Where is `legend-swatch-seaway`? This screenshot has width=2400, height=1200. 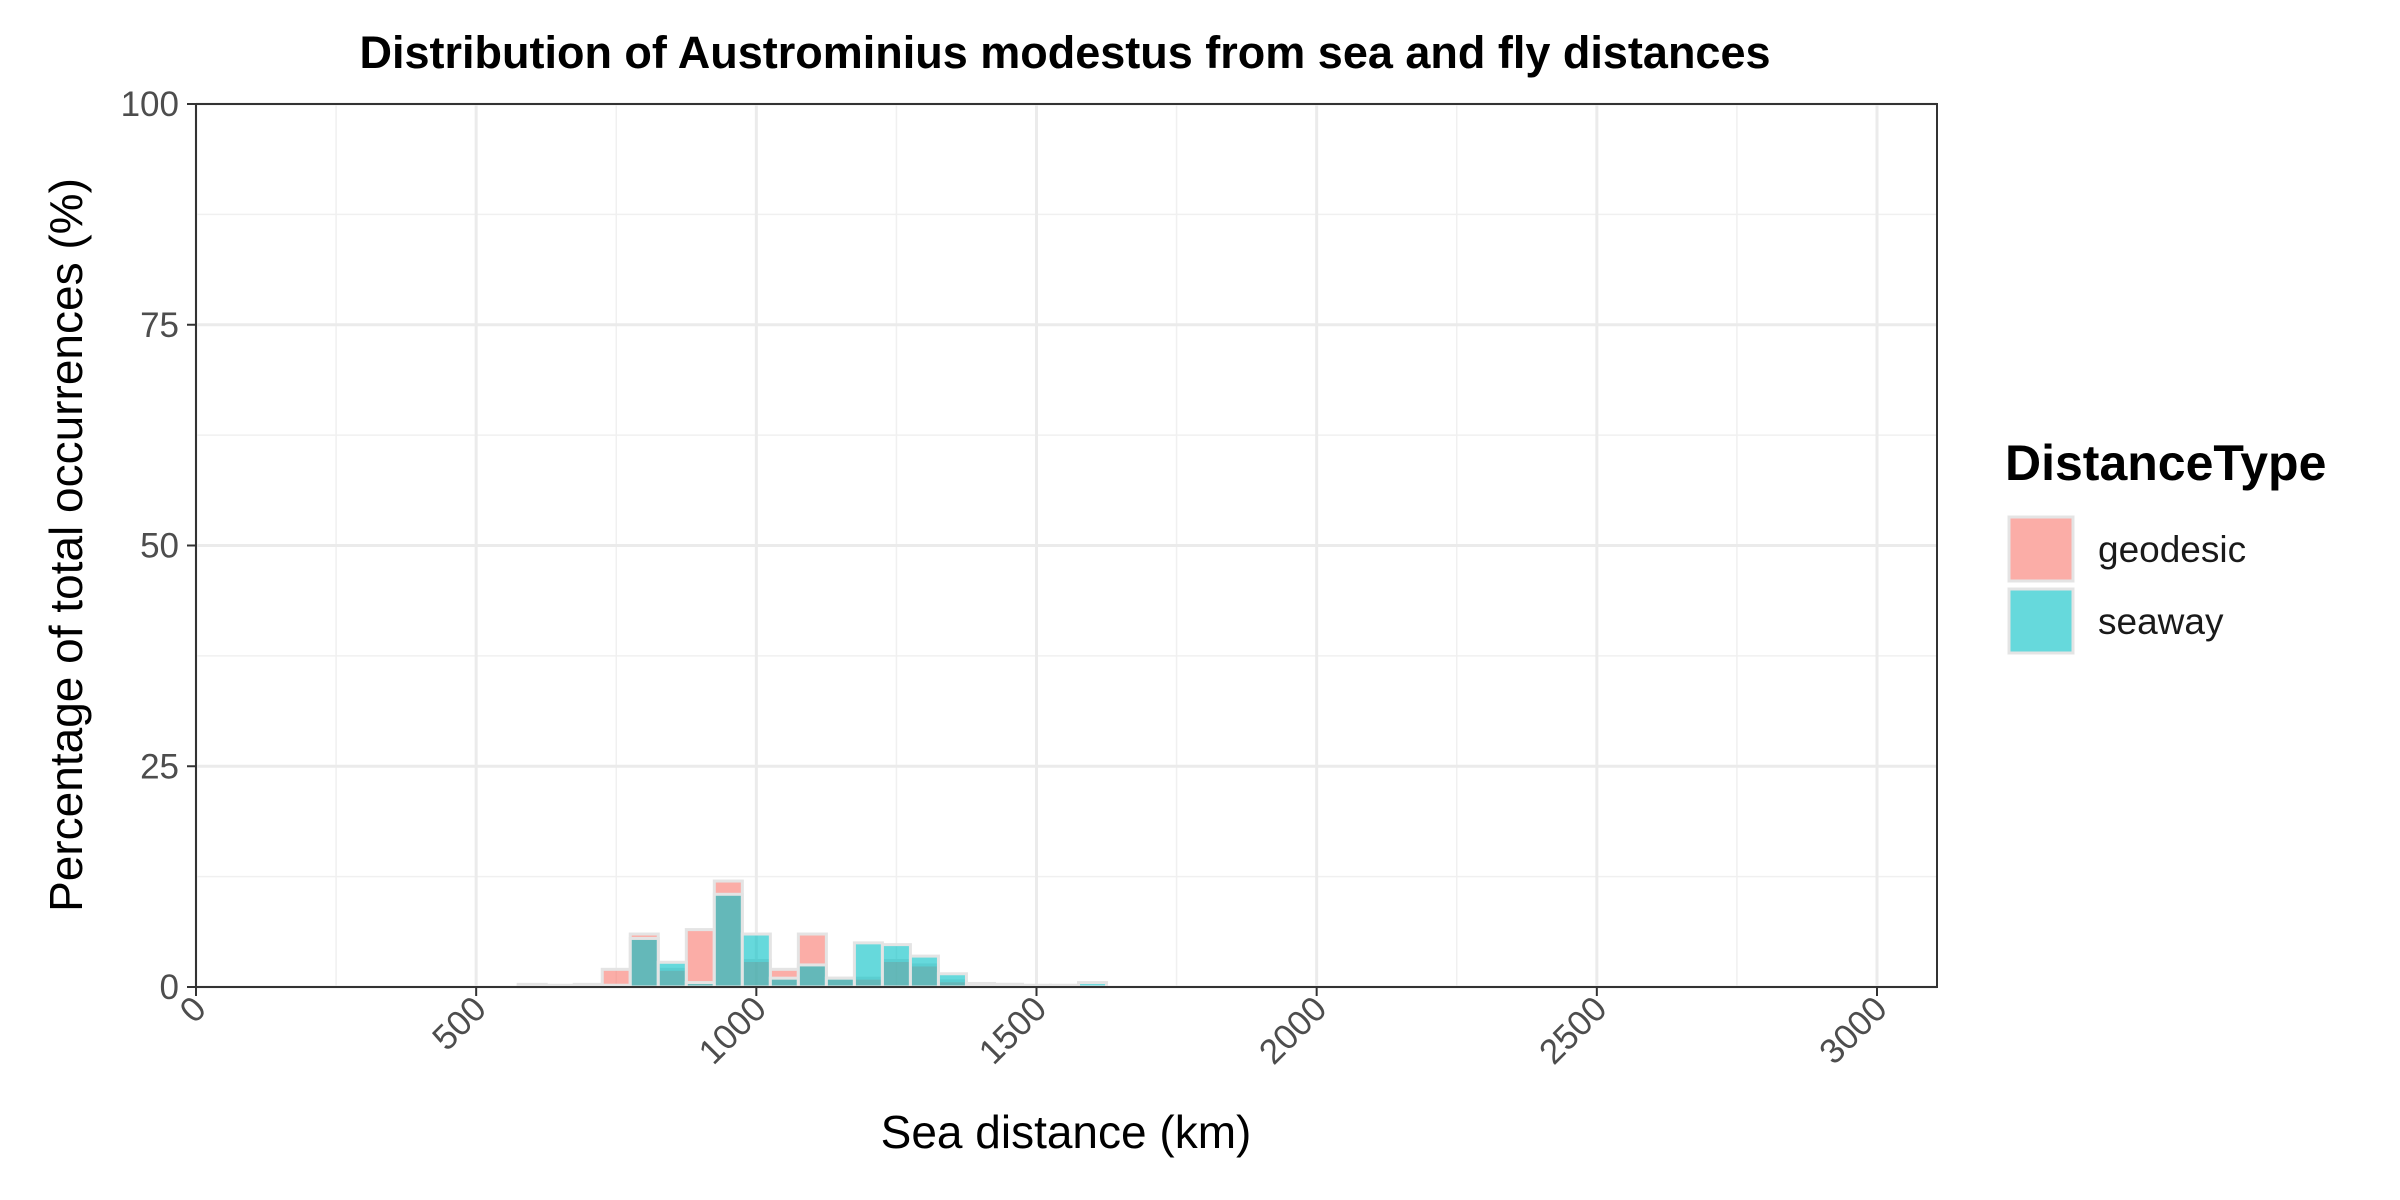
legend-swatch-seaway is located at coordinates (2041, 621).